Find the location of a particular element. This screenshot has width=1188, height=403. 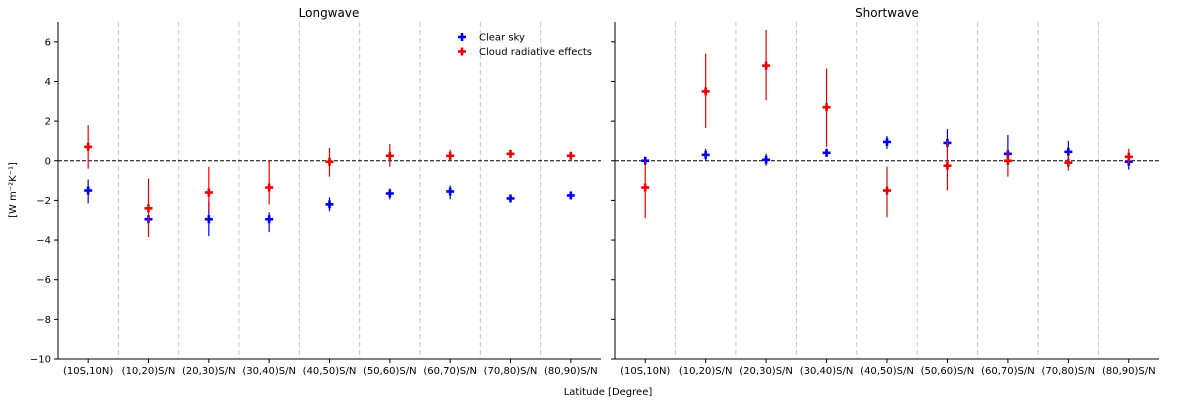

longwave-y-tick-label-4: 4 is located at coordinates (48, 82).